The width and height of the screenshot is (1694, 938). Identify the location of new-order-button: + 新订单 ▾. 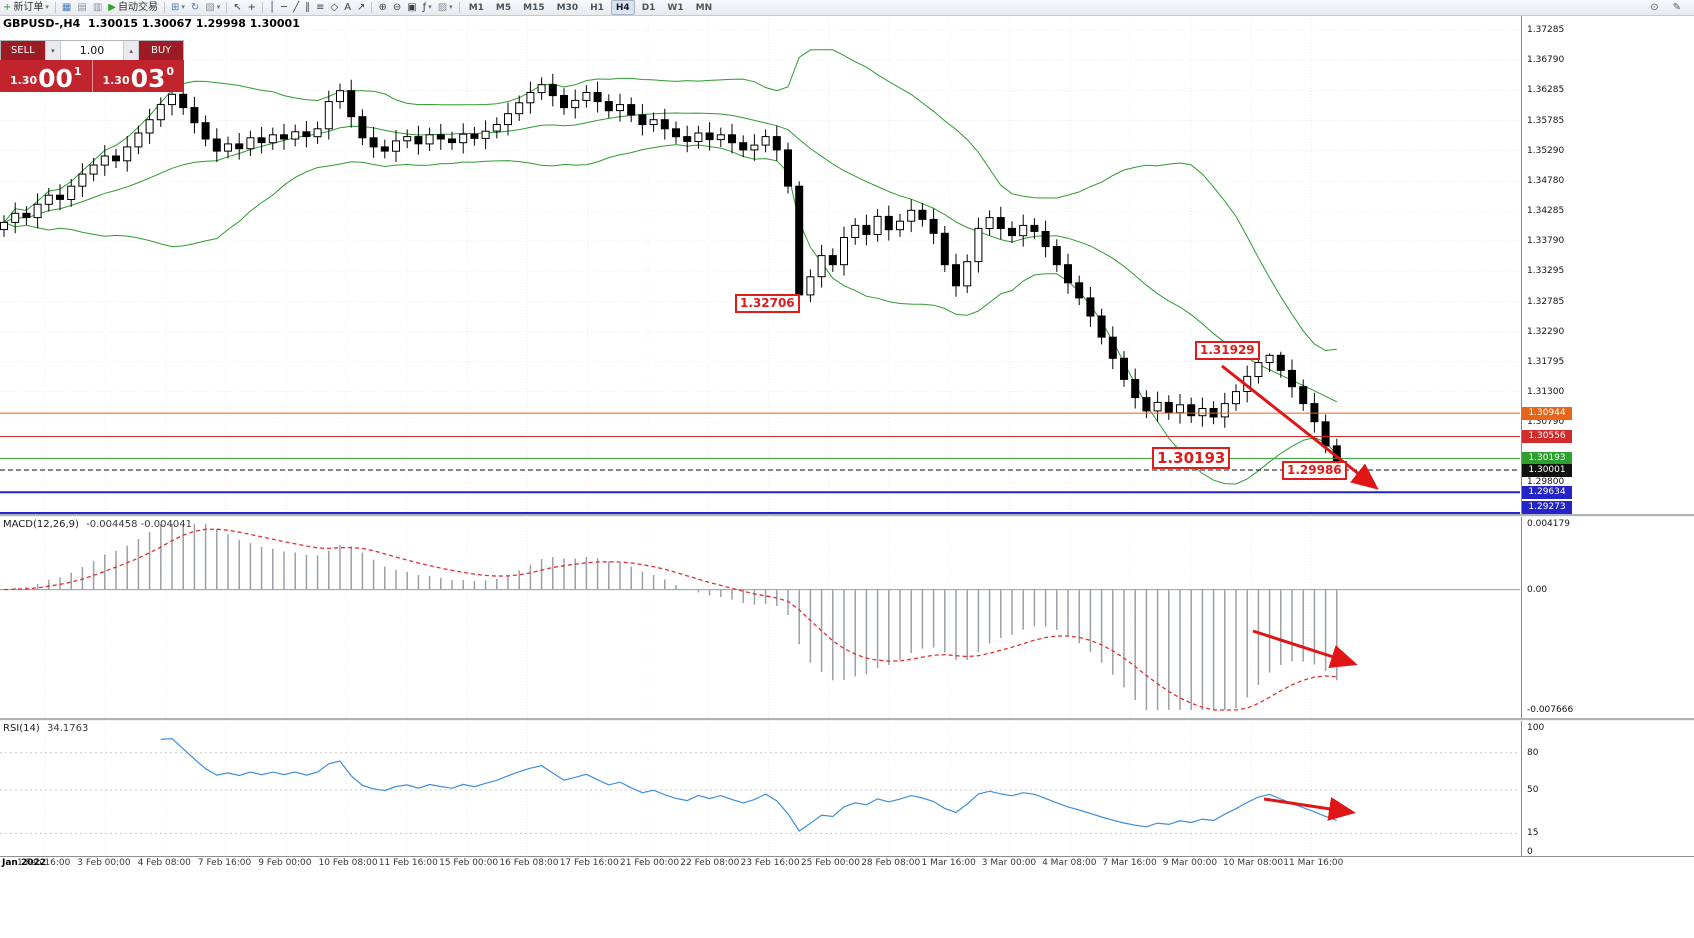
(26, 7).